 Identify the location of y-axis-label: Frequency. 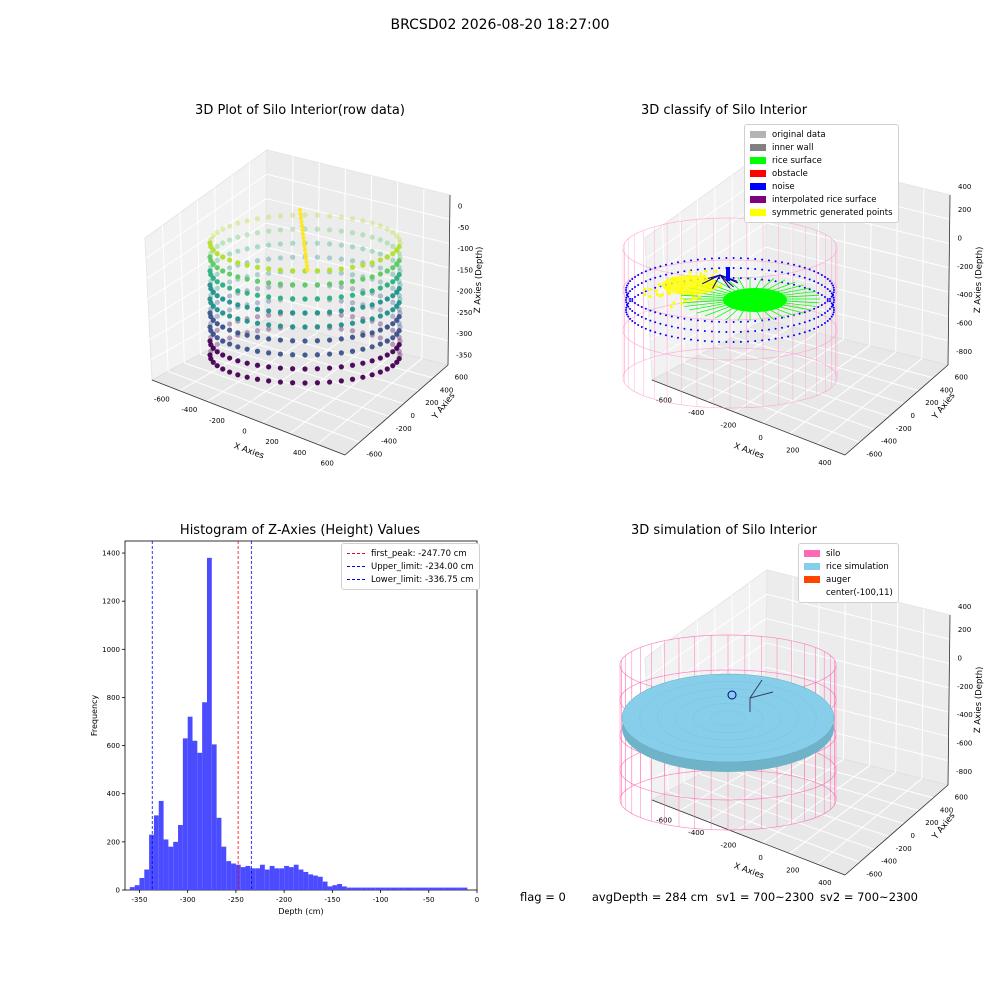
(94, 716).